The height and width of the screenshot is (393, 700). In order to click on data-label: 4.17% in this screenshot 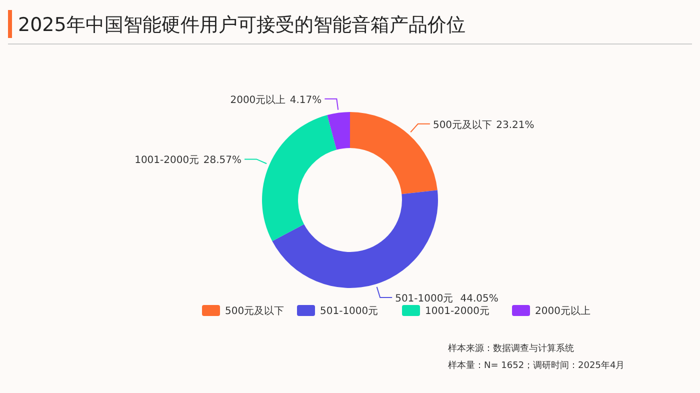, I will do `click(306, 100)`.